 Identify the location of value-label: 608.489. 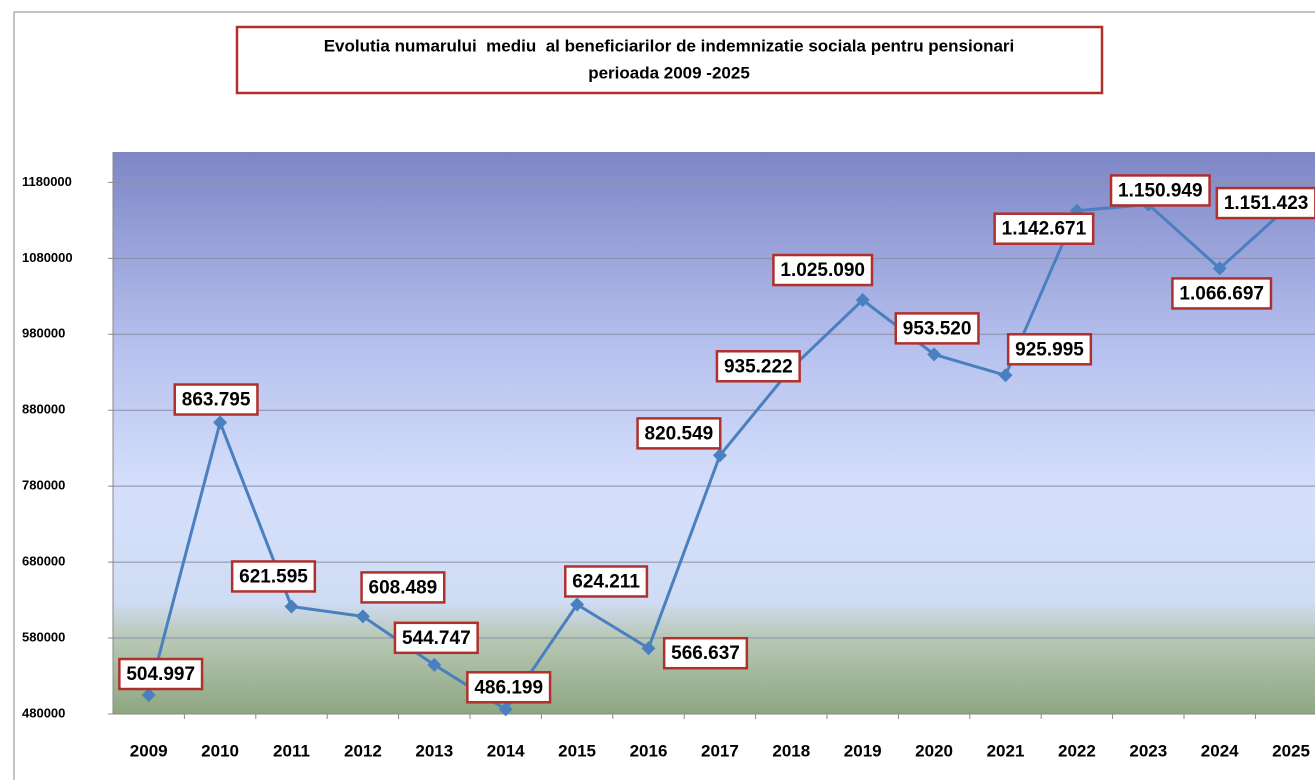
(403, 587).